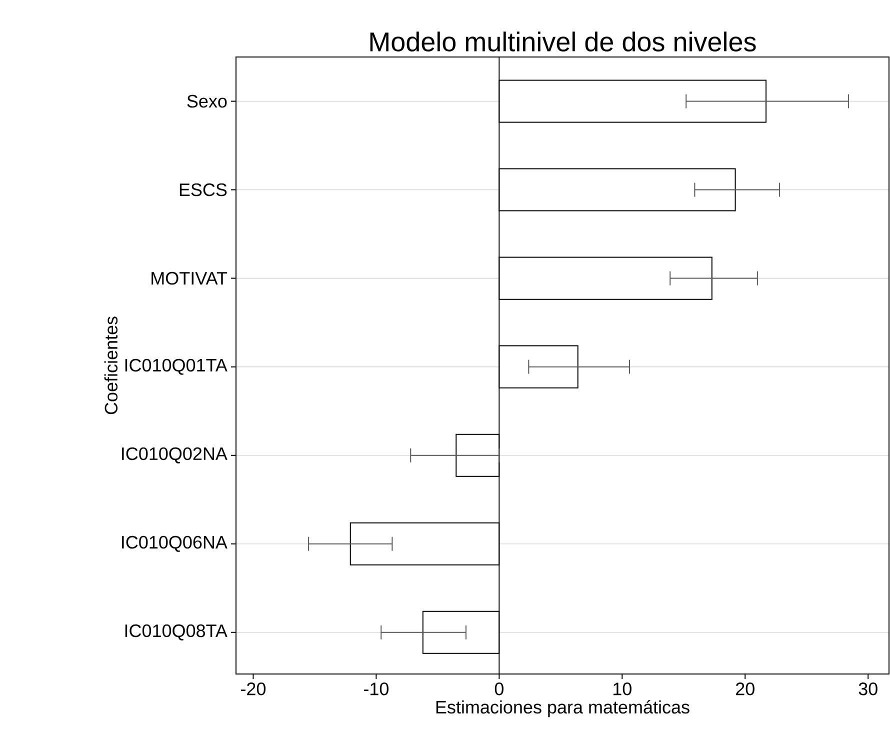 The width and height of the screenshot is (890, 749). I want to click on chart-title: Modelo multinivel de dos niveles, so click(563, 42).